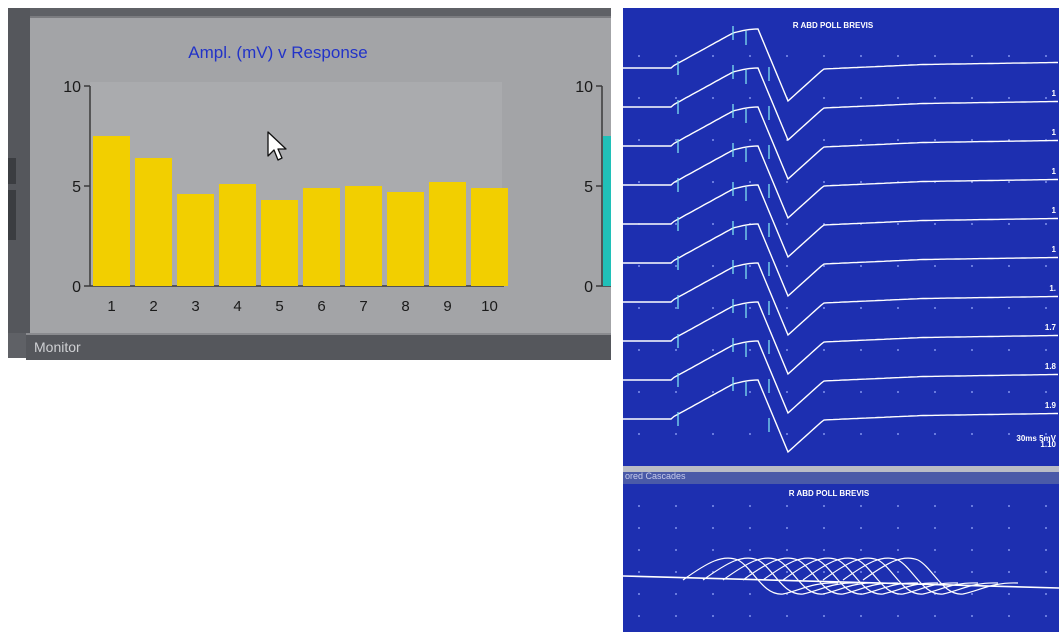  I want to click on panel-divider, so click(841, 469).